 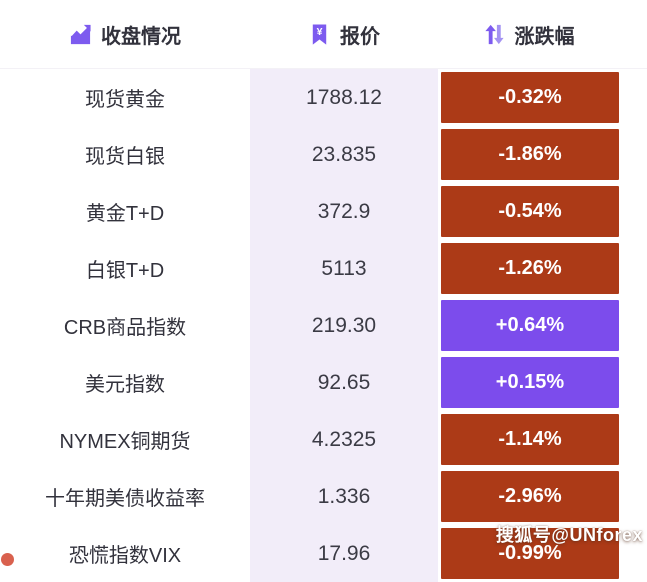 I want to click on instrument-name: CRB商品指数, so click(x=125, y=328).